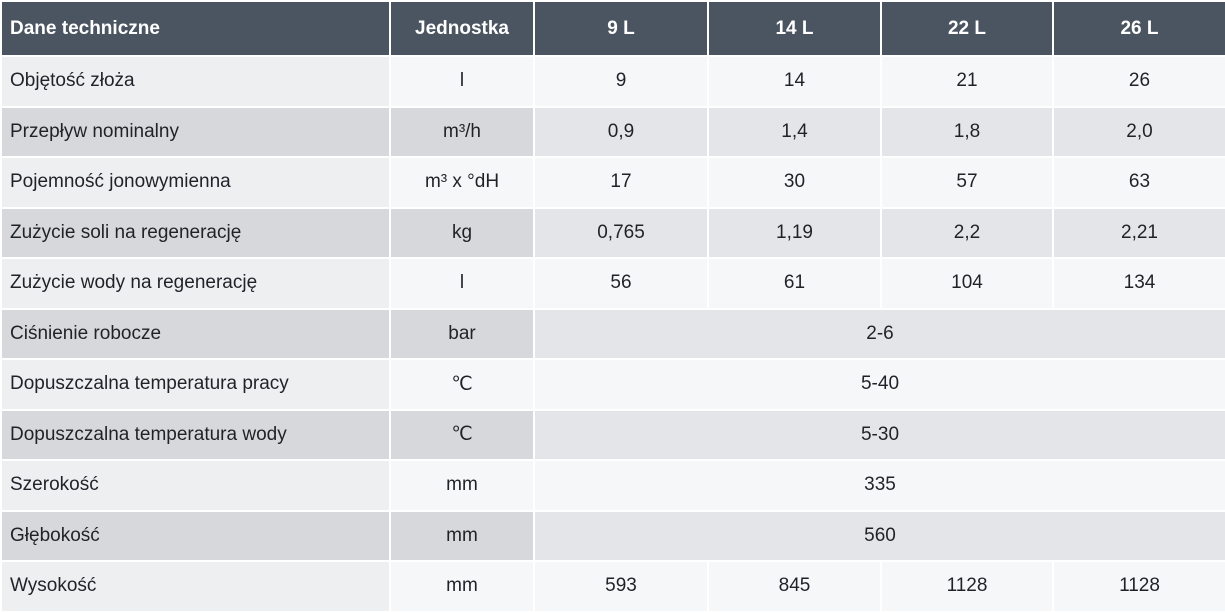 This screenshot has width=1225, height=613. Describe the element at coordinates (1138, 28) in the screenshot. I see `header-cell: 26 L` at that location.